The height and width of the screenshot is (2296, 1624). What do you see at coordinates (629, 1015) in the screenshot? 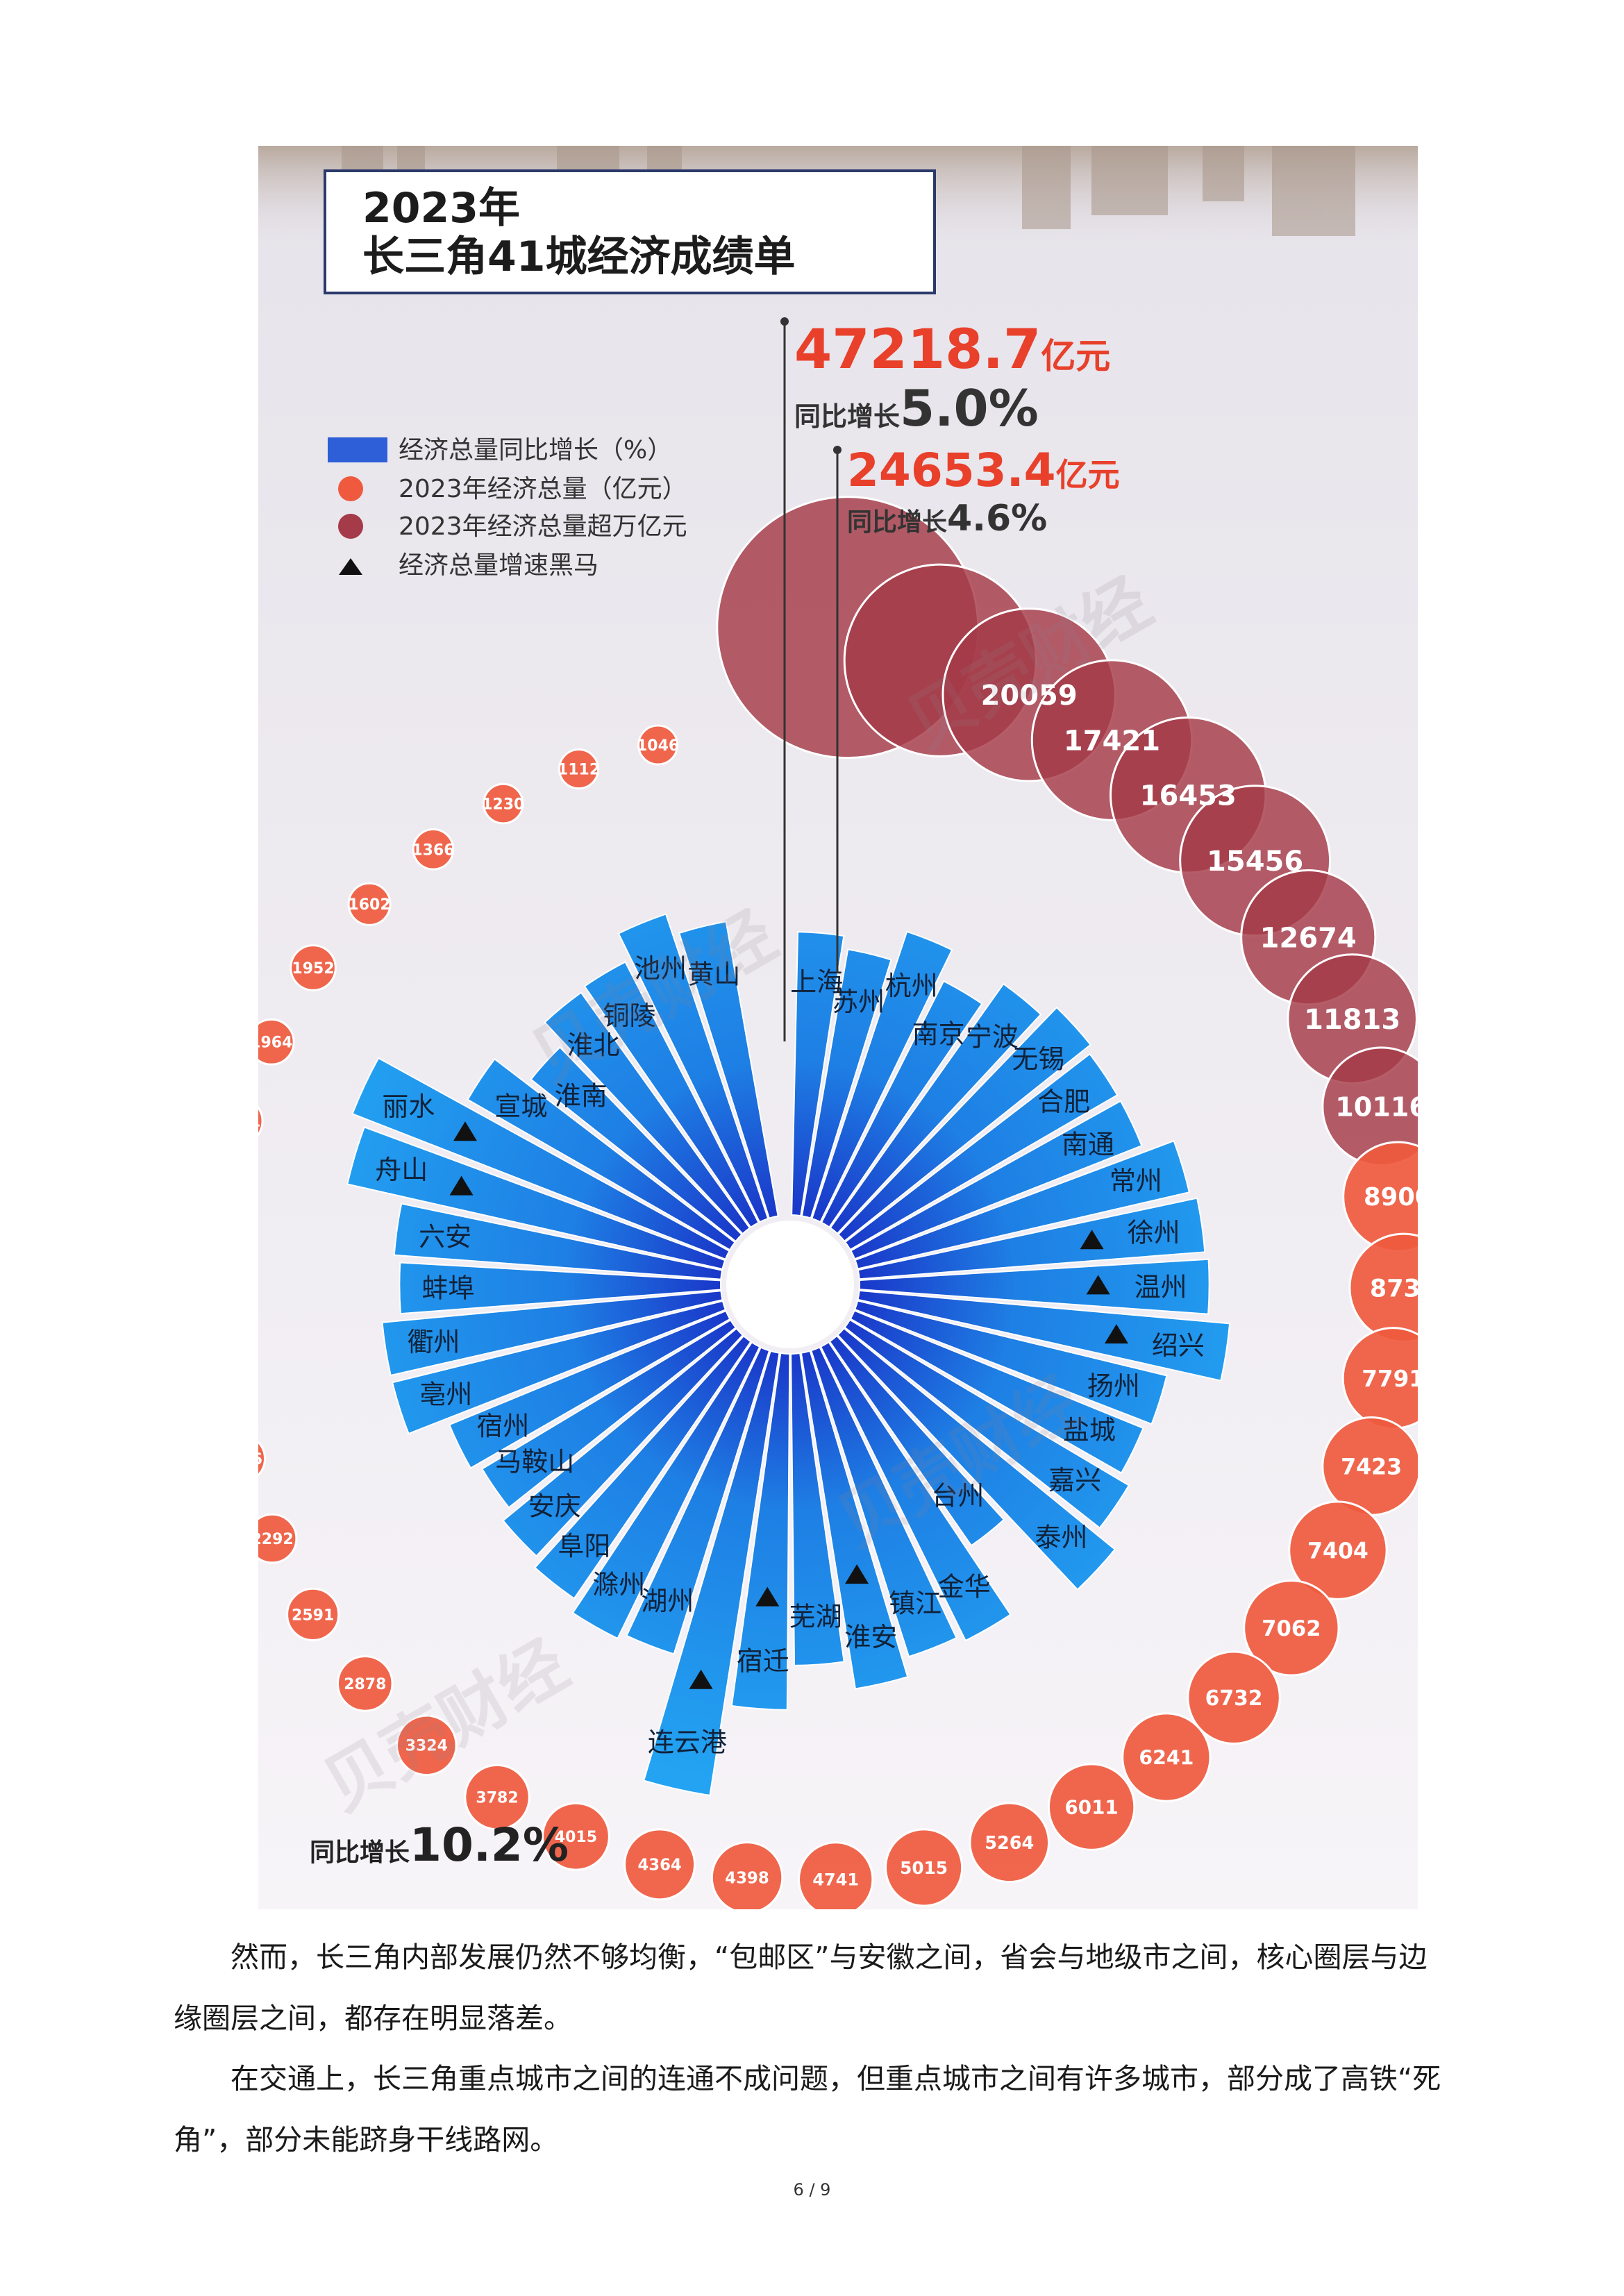
I see `city-label: 铜陵` at bounding box center [629, 1015].